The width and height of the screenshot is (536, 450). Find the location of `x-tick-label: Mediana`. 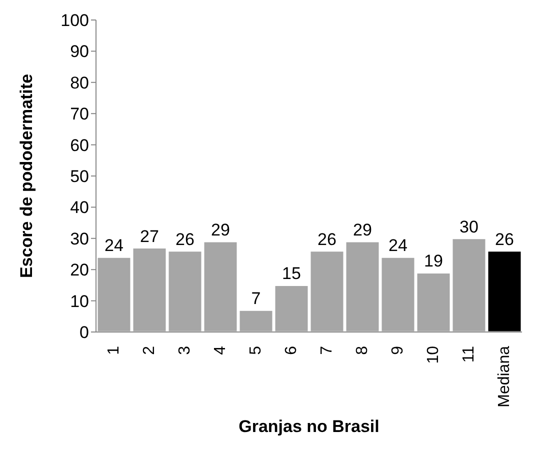

x-tick-label: Mediana is located at coordinates (504, 377).